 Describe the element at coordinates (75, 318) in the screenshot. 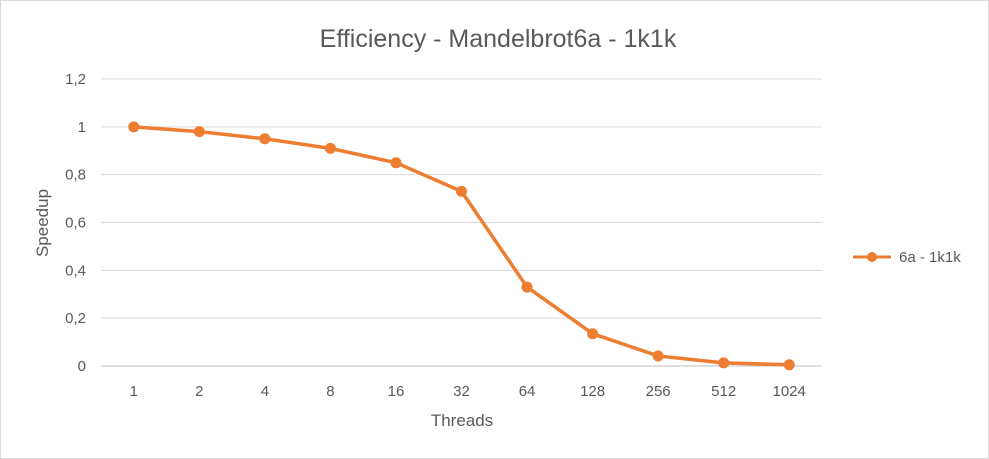

I see `y-tick-label: 0,2` at that location.